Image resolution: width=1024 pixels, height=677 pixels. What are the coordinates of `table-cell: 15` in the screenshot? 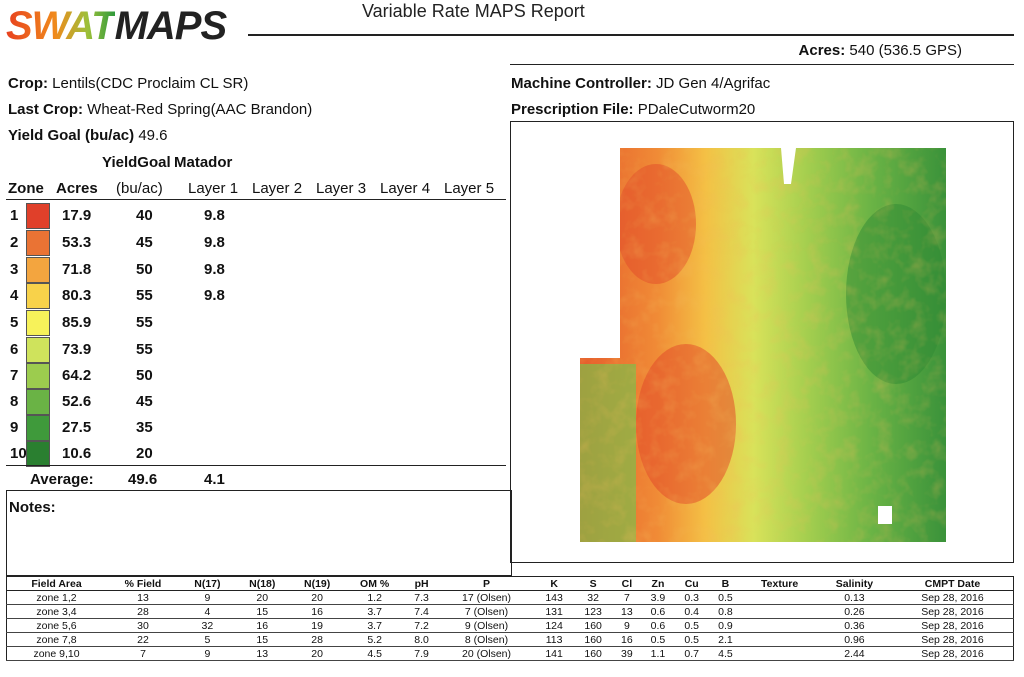 It's located at (262, 611).